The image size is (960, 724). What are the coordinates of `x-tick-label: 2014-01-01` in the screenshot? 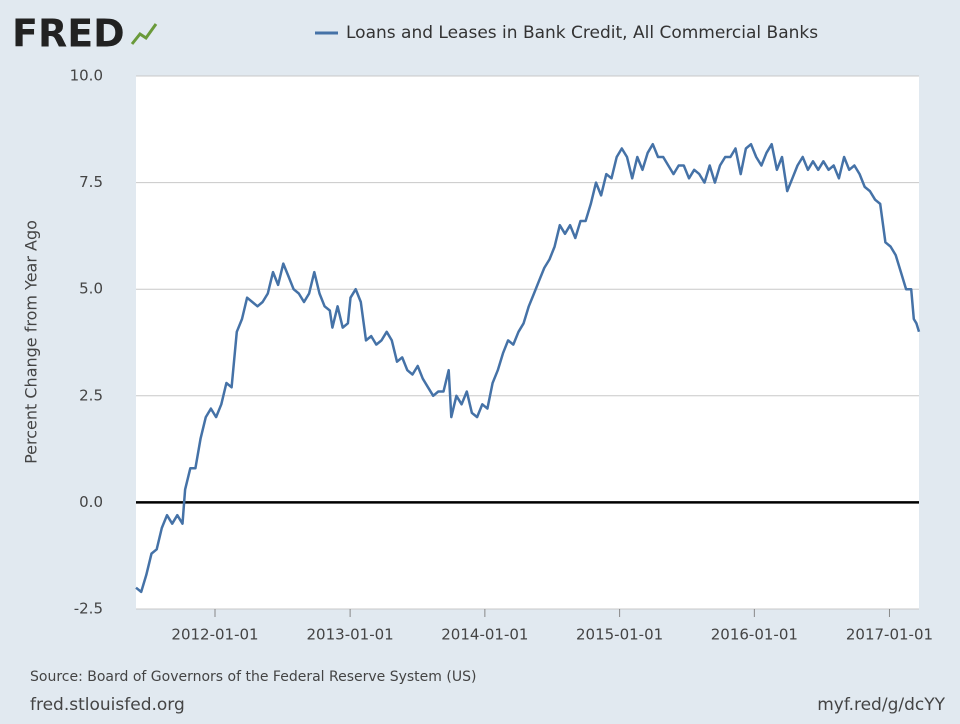 It's located at (484, 635).